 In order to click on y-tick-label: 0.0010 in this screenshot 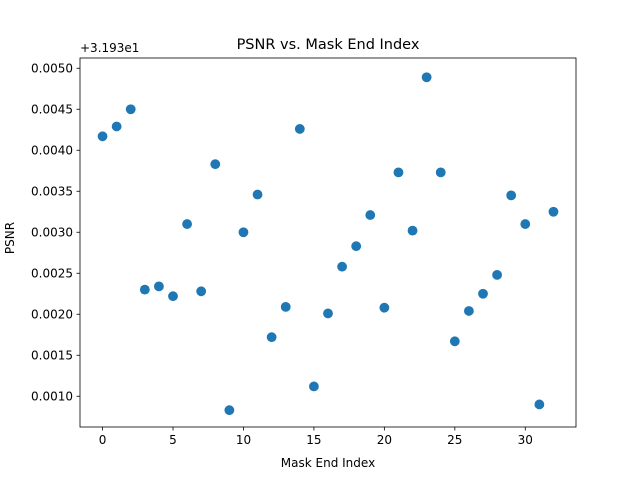, I will do `click(52, 397)`.